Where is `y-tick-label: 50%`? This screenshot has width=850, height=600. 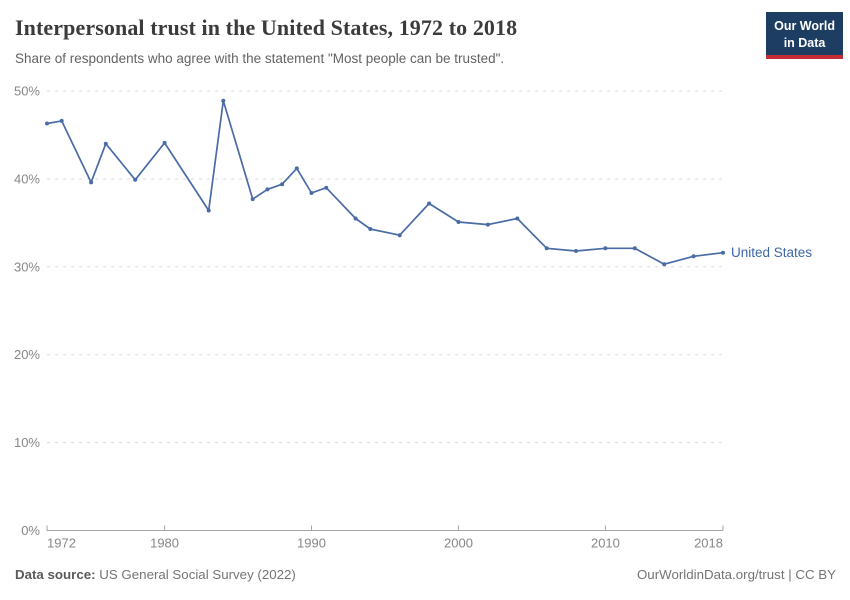 y-tick-label: 50% is located at coordinates (27, 91).